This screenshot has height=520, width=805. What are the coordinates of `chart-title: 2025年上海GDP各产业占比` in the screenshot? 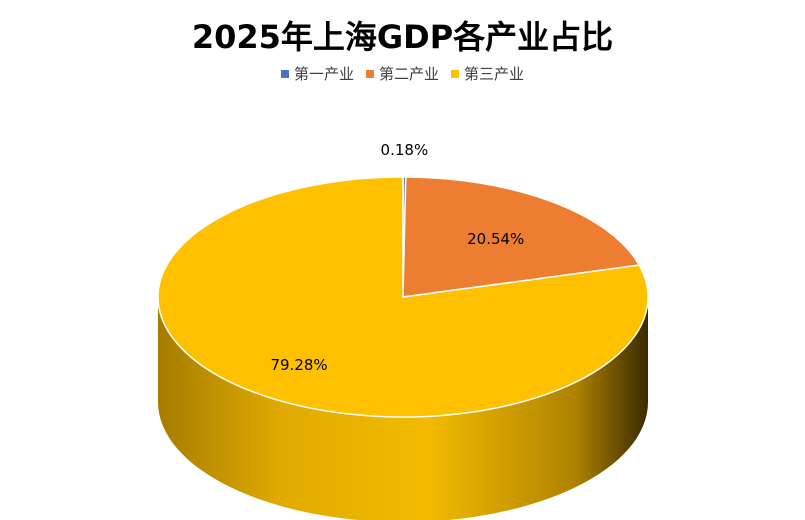 It's located at (402, 37).